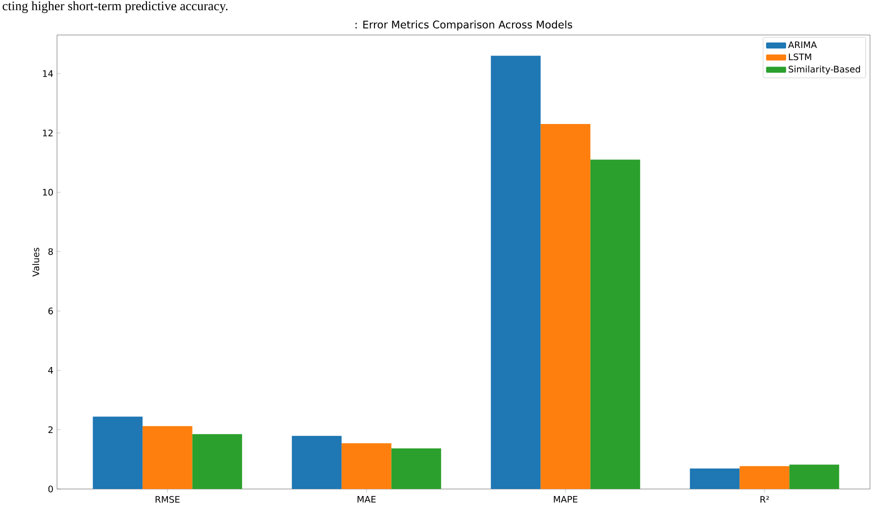 The image size is (874, 519). I want to click on y-axis-title: Values, so click(36, 262).